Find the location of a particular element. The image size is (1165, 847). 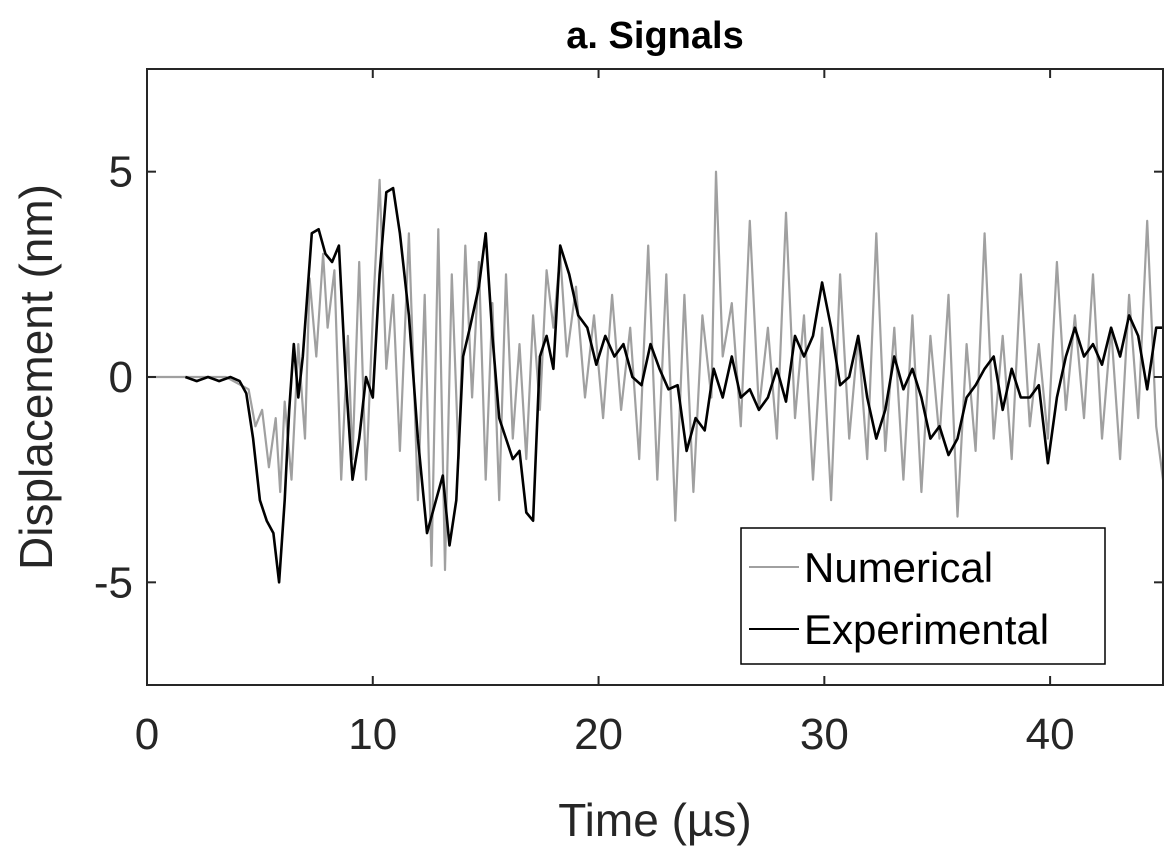

x-tick-label: 40 is located at coordinates (1050, 734).